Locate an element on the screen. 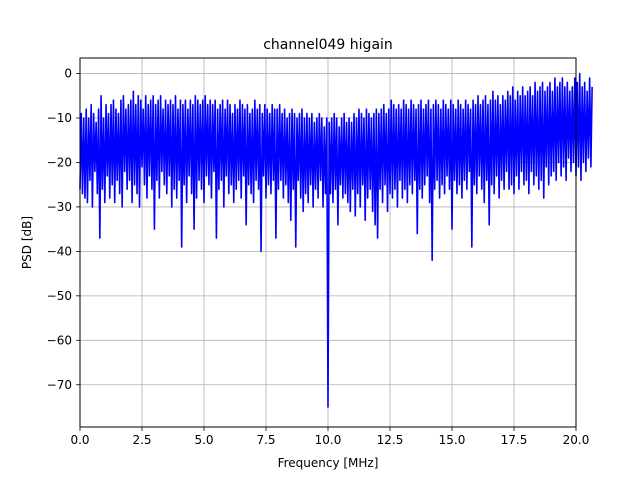  x-axis: 0.0 2.5 5.0 7.5 10.0 12.5 15.0 17.5 20.0 is located at coordinates (329, 437).